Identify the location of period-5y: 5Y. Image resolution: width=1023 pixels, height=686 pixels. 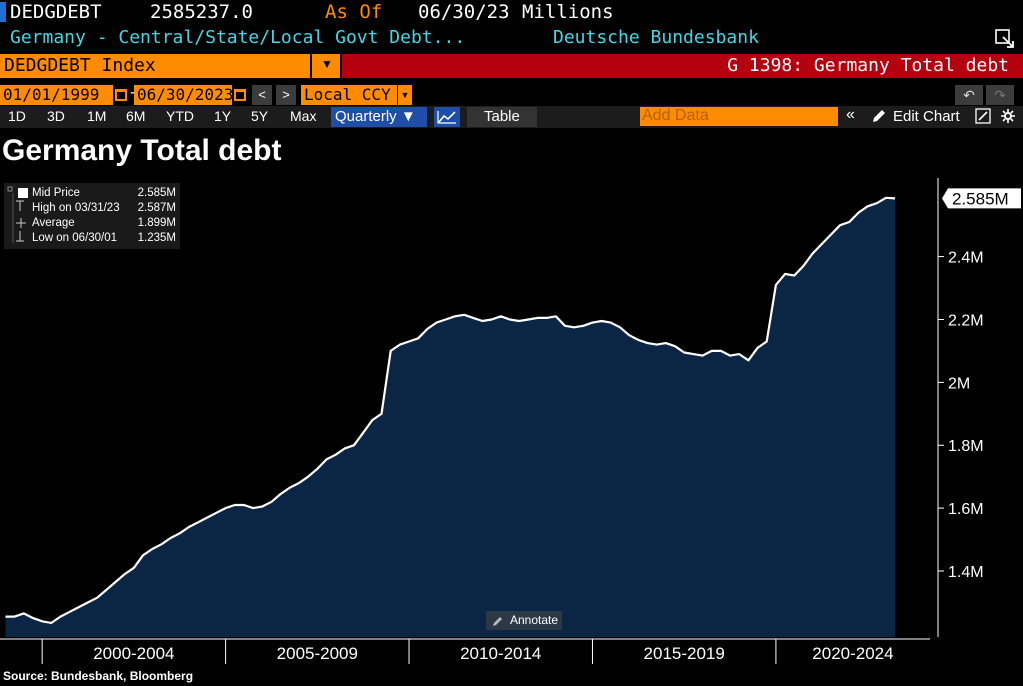
(260, 116).